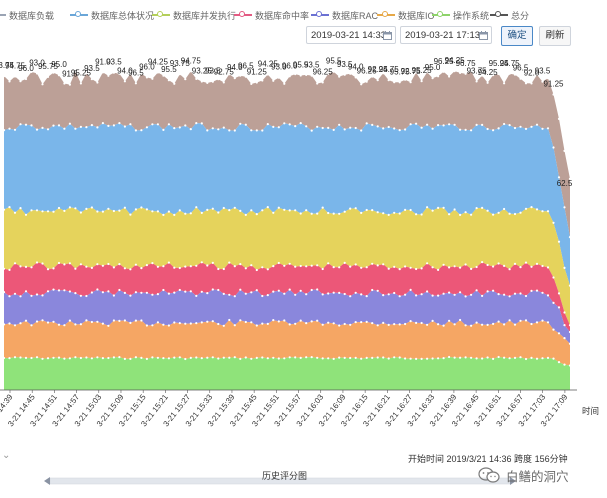 The image size is (607, 498). What do you see at coordinates (180, 63) in the screenshot?
I see `total-score-label: 93.75` at bounding box center [180, 63].